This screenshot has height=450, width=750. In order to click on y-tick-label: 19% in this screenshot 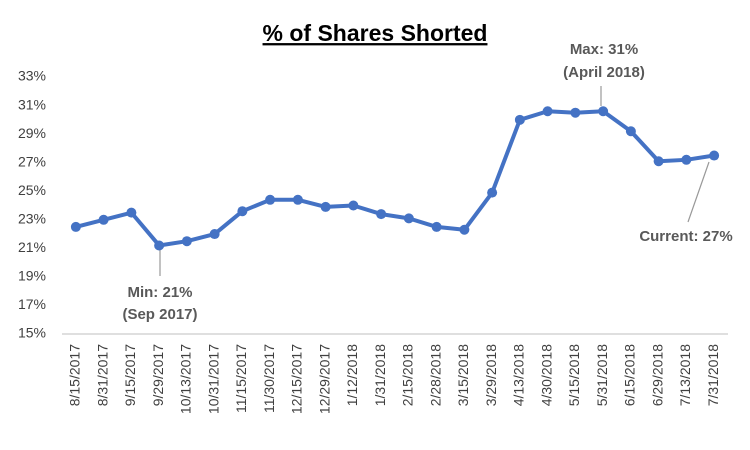, I will do `click(32, 276)`.